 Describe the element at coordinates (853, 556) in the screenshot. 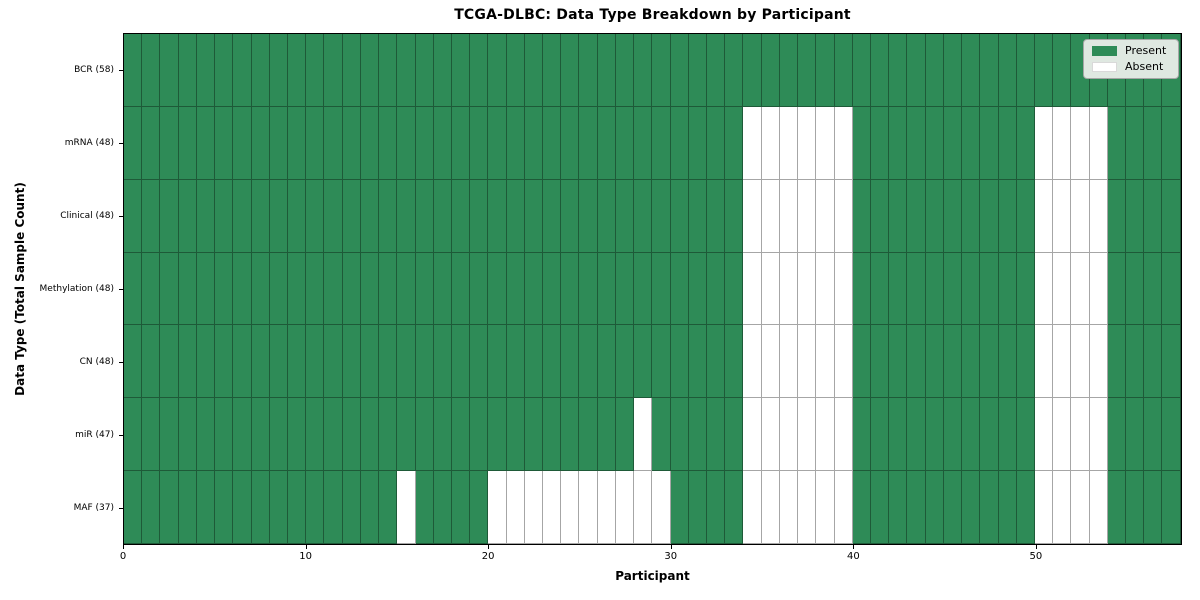

I see `x-tick-label: 40` at that location.